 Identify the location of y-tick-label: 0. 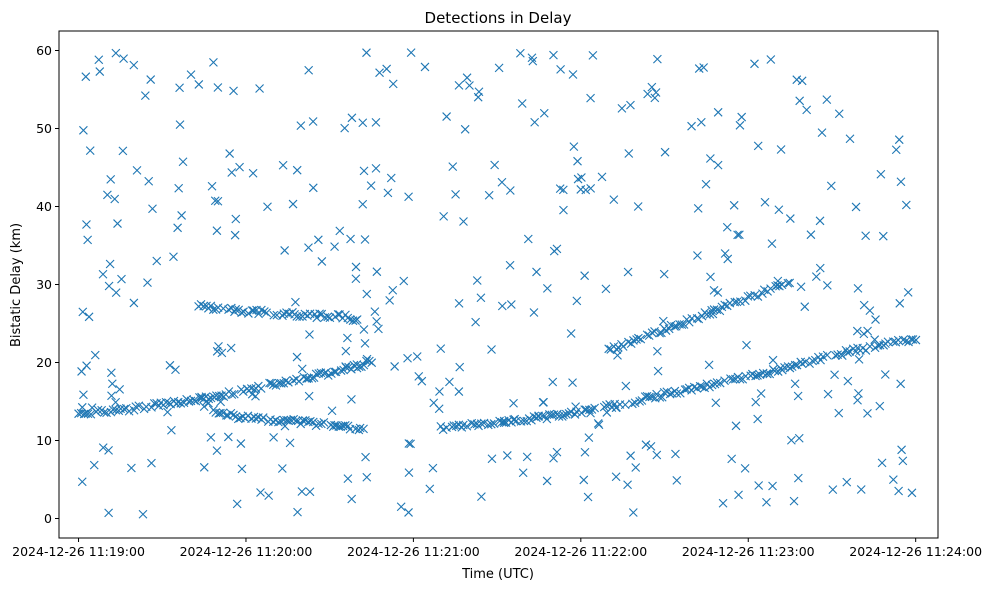
(48, 518).